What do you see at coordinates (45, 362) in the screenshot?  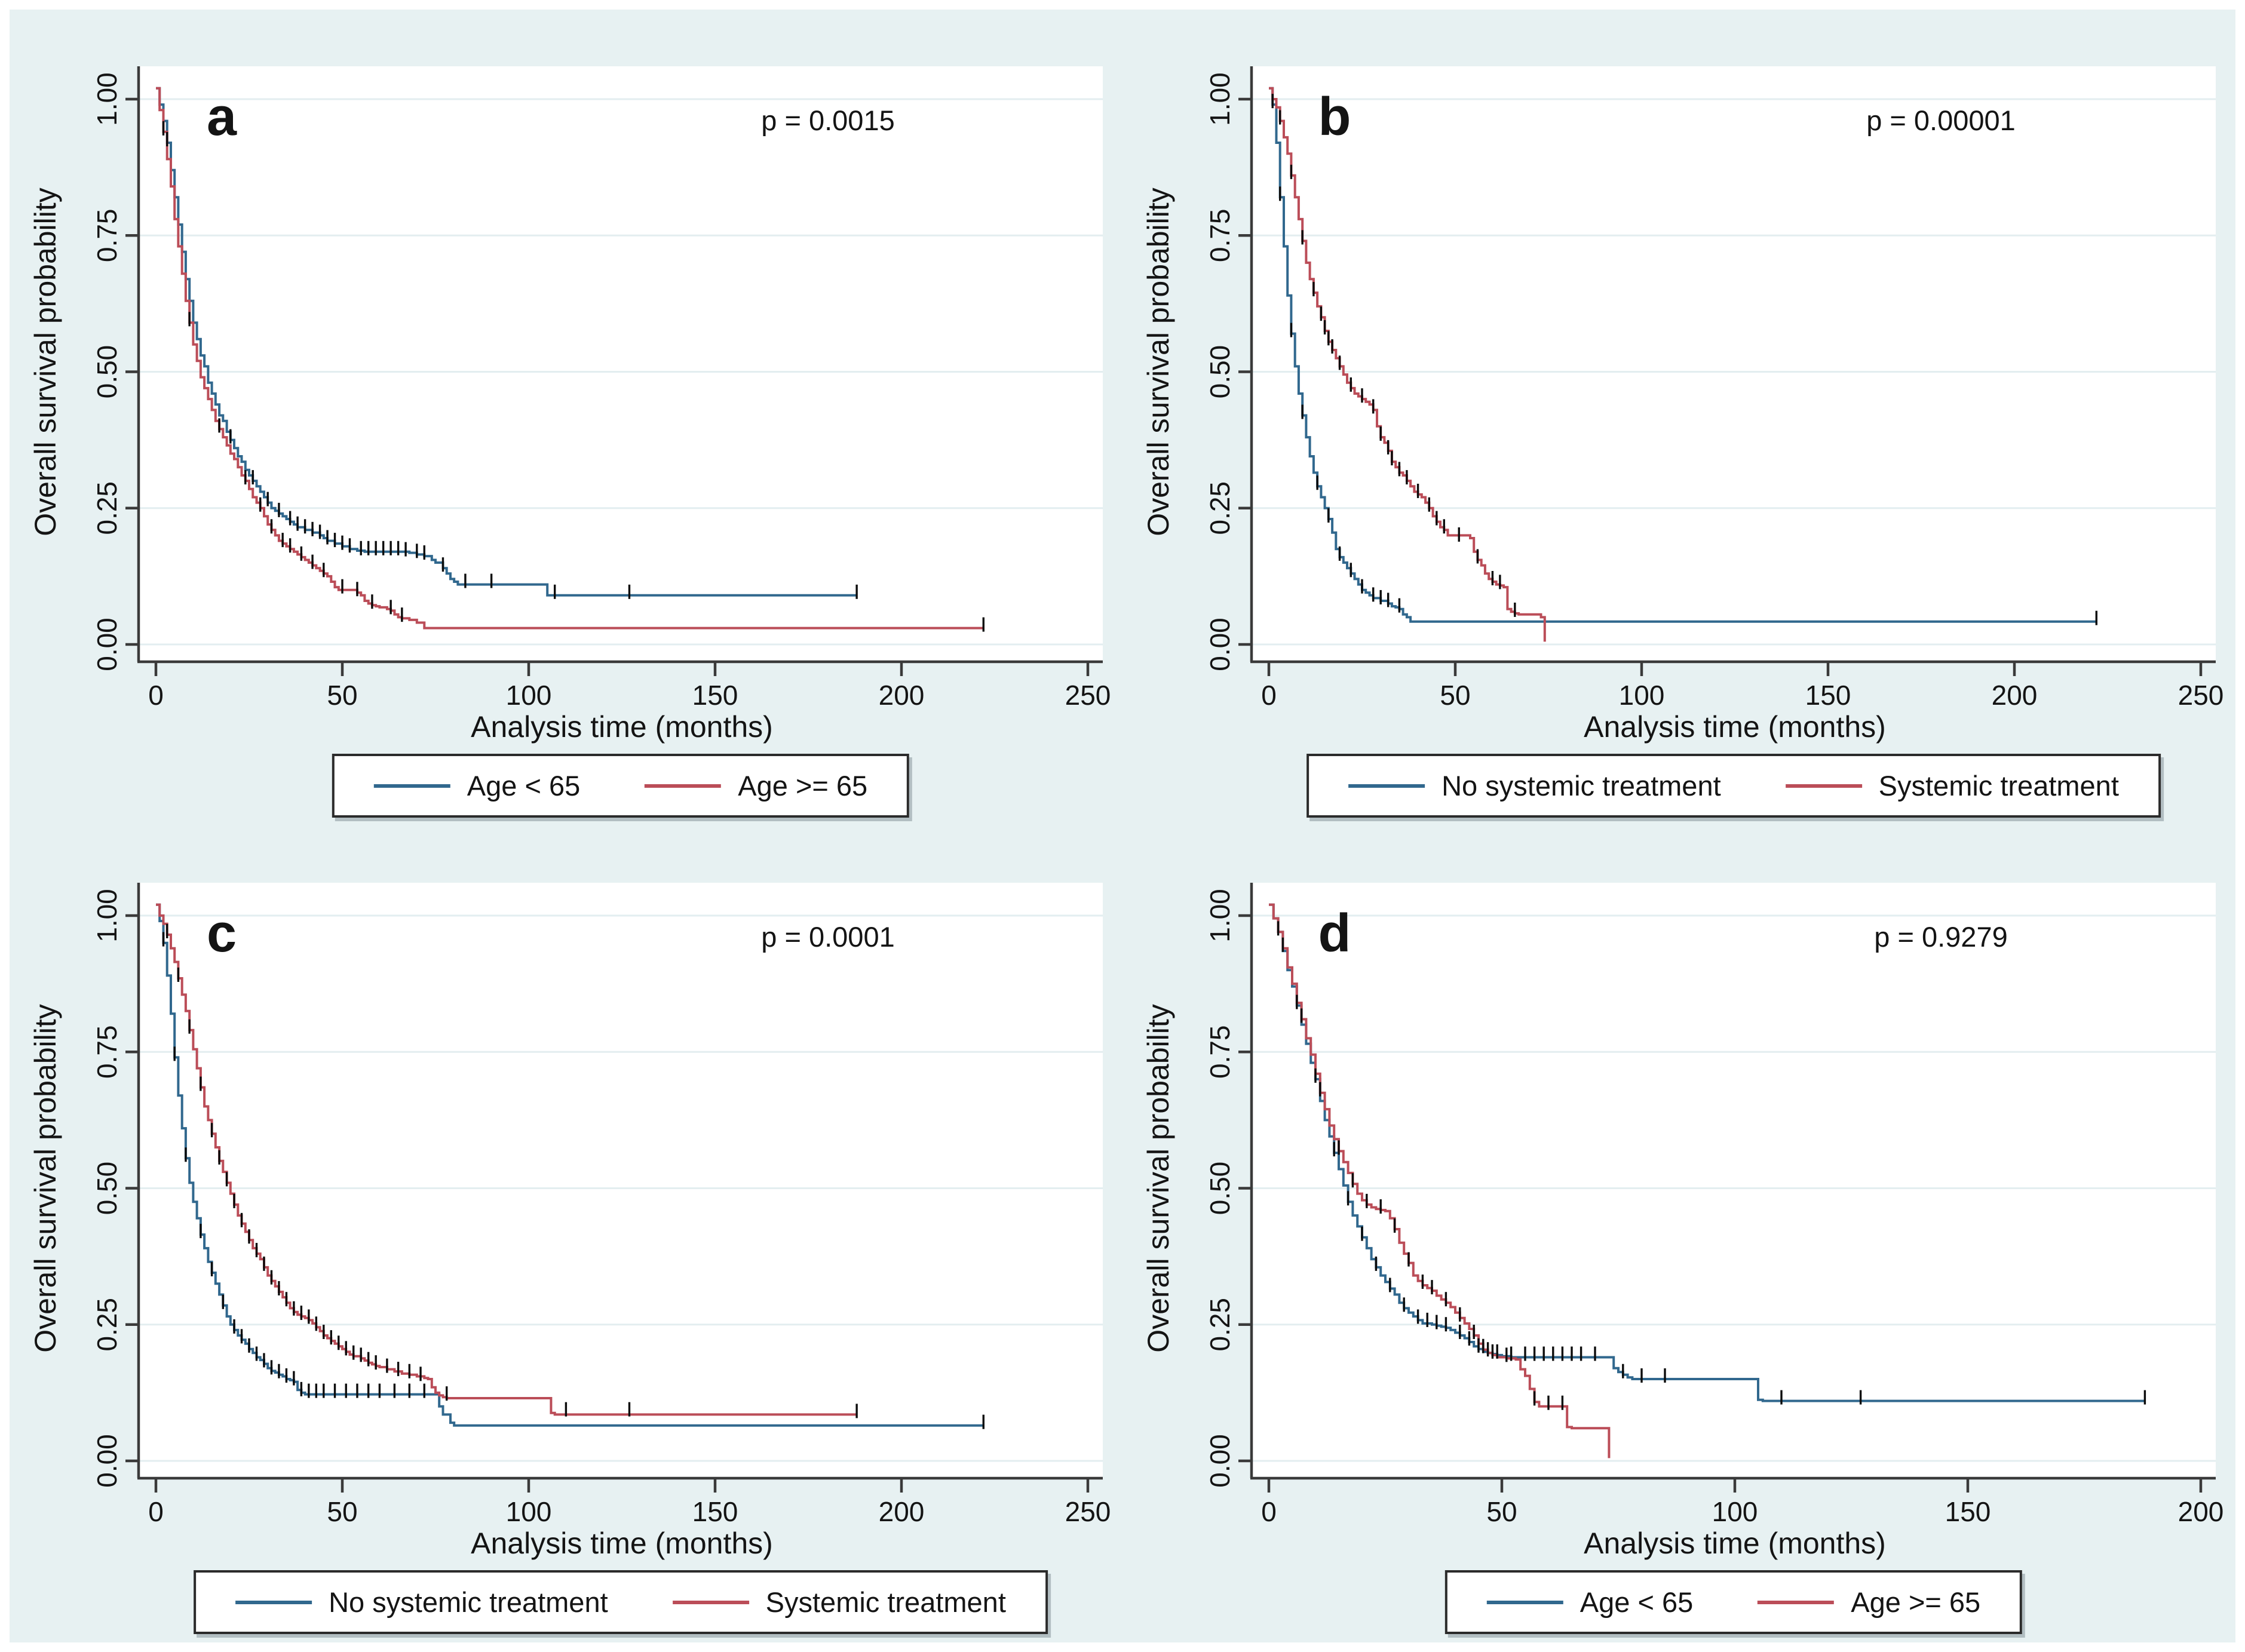 I see `y-axis-title-a: Overall survival probability` at bounding box center [45, 362].